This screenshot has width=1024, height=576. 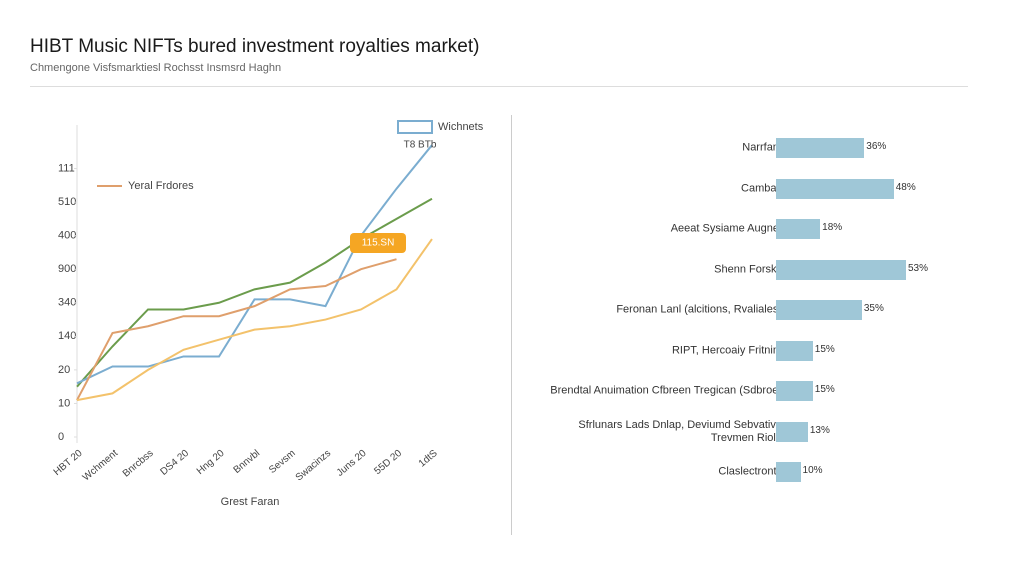 I want to click on y-tick-label: 10, so click(x=64, y=403).